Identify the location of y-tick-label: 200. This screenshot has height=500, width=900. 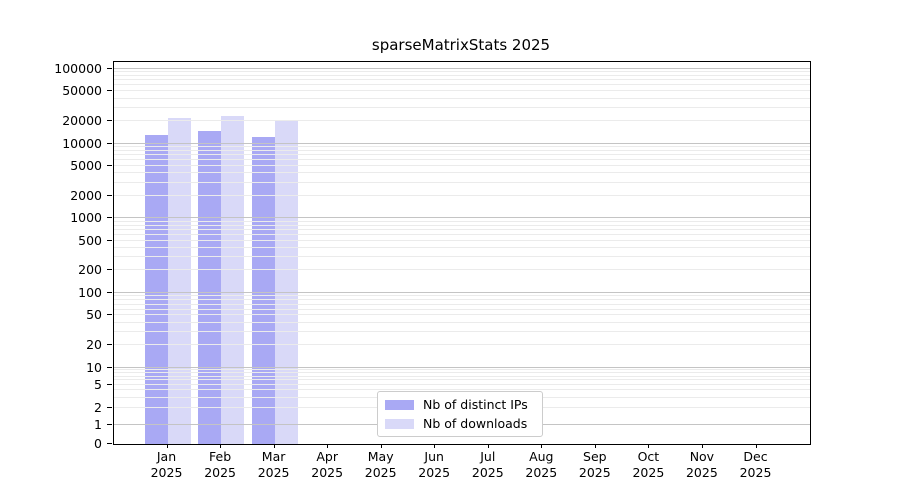
(90, 270).